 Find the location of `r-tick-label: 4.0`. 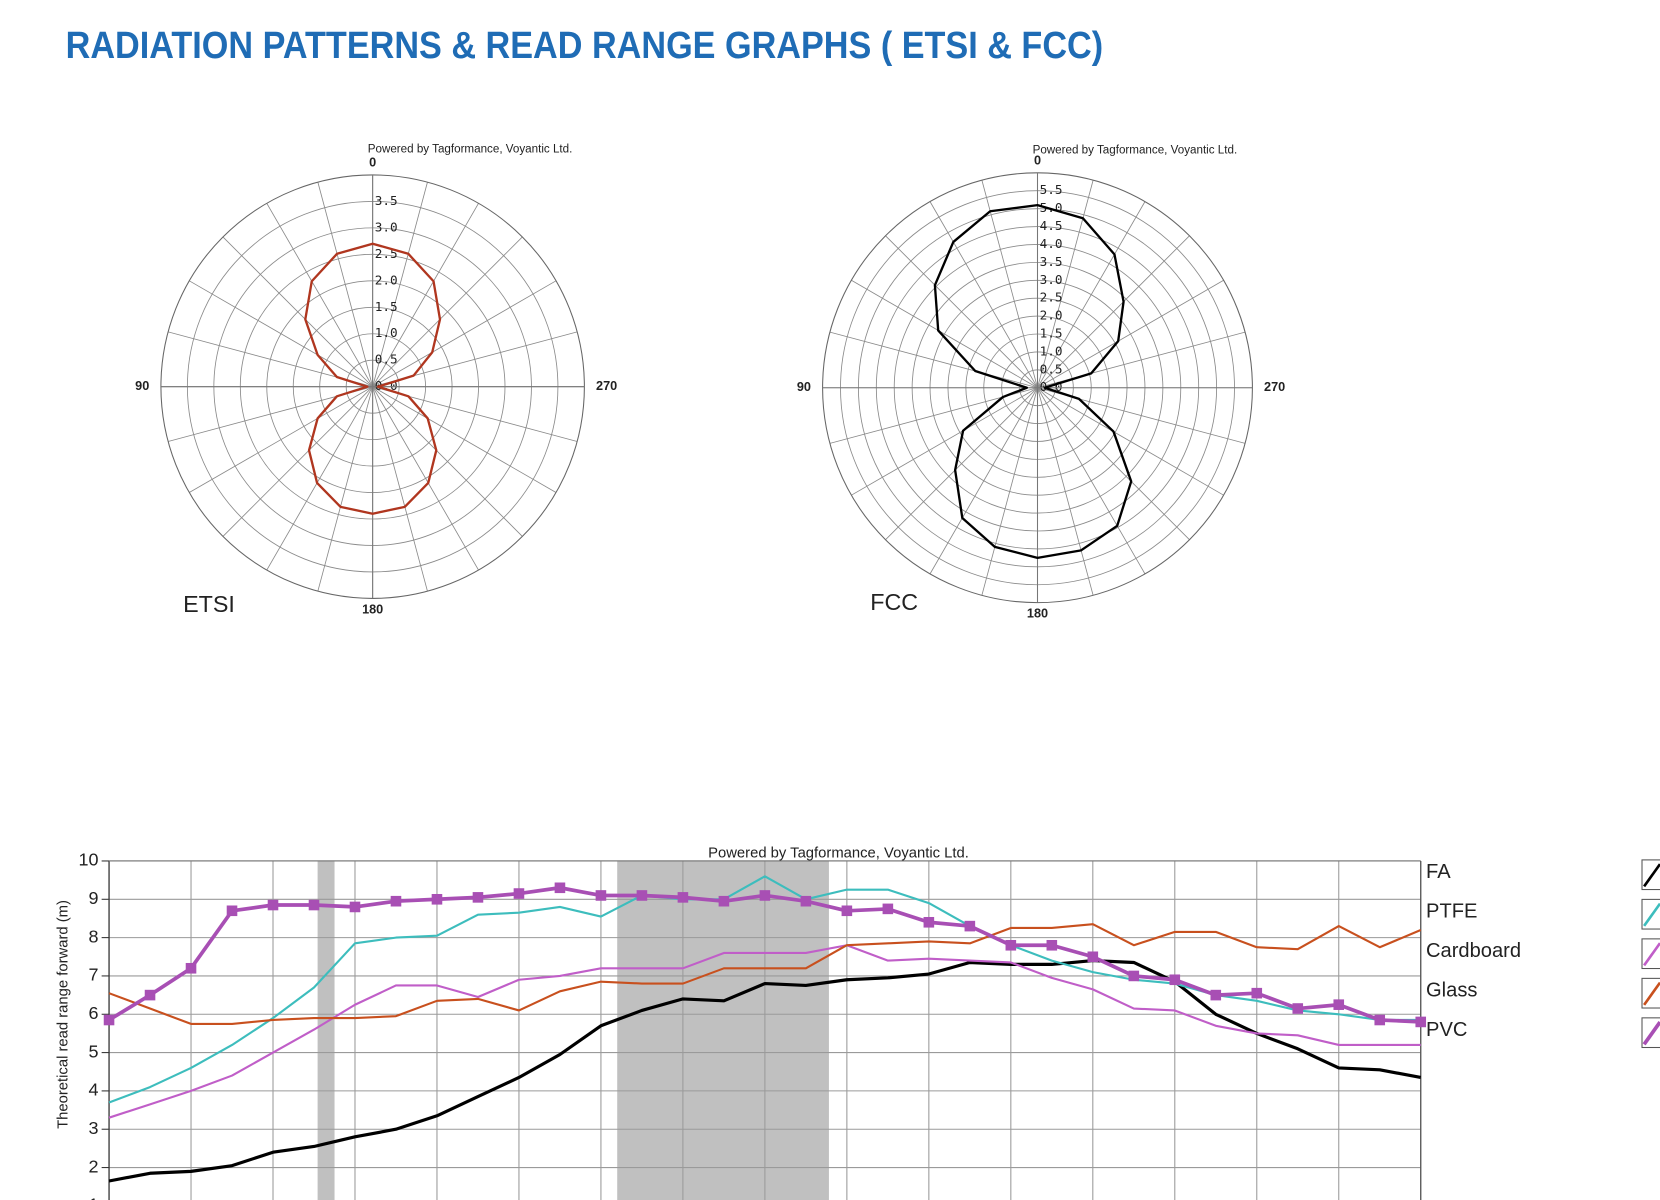

r-tick-label: 4.0 is located at coordinates (1051, 243).